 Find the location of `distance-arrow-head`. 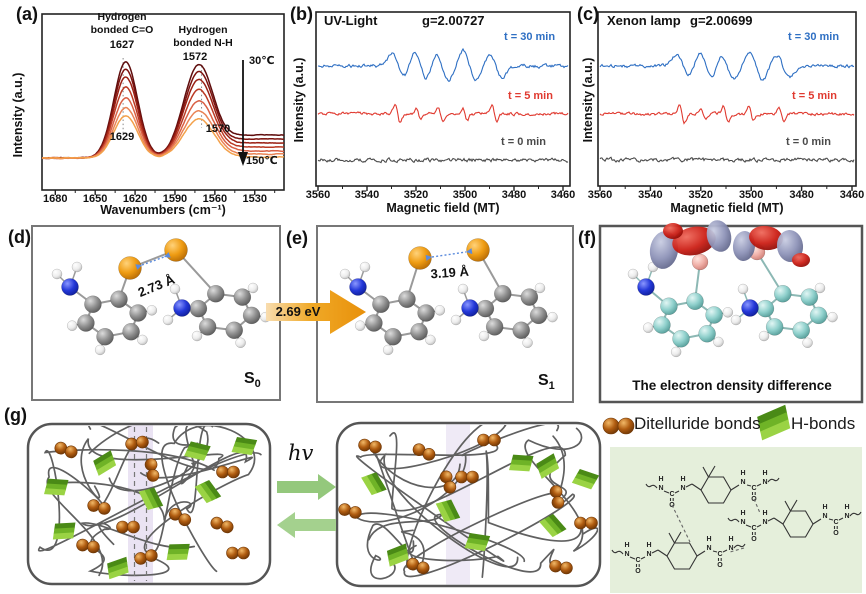

distance-arrow-head is located at coordinates (428, 257).